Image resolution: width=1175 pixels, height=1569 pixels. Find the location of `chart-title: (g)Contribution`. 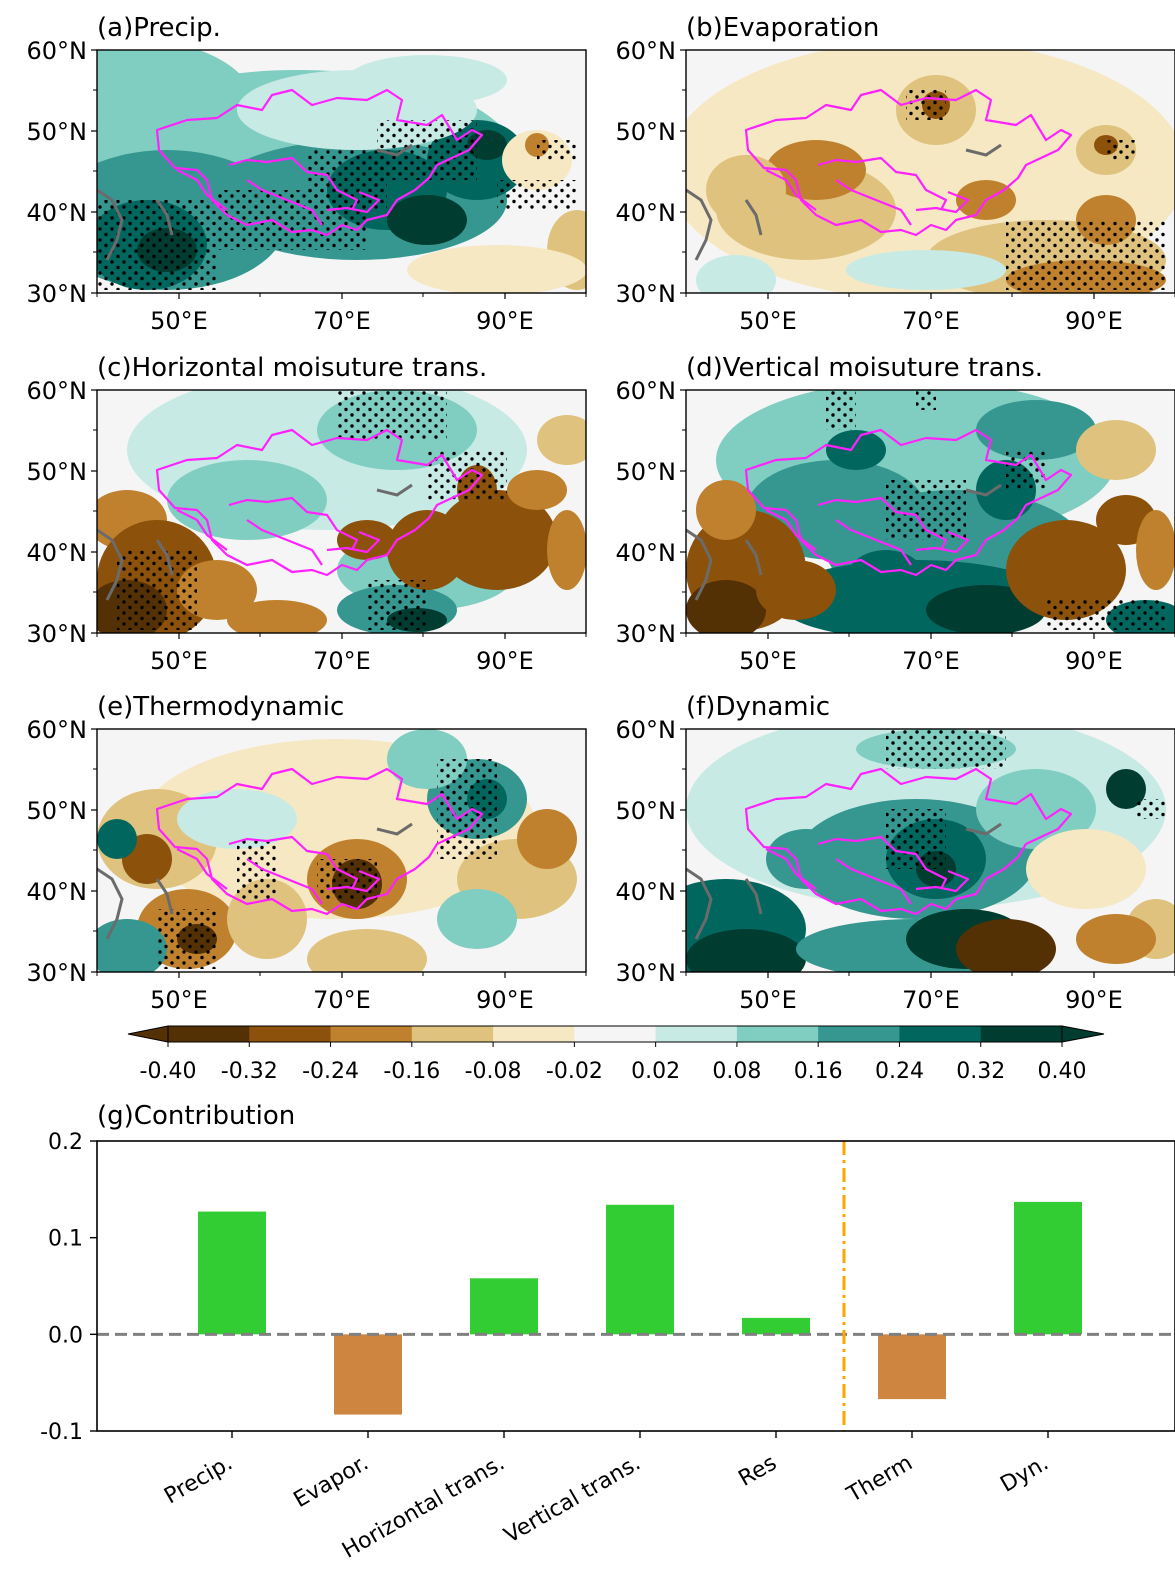

chart-title: (g)Contribution is located at coordinates (196, 1116).